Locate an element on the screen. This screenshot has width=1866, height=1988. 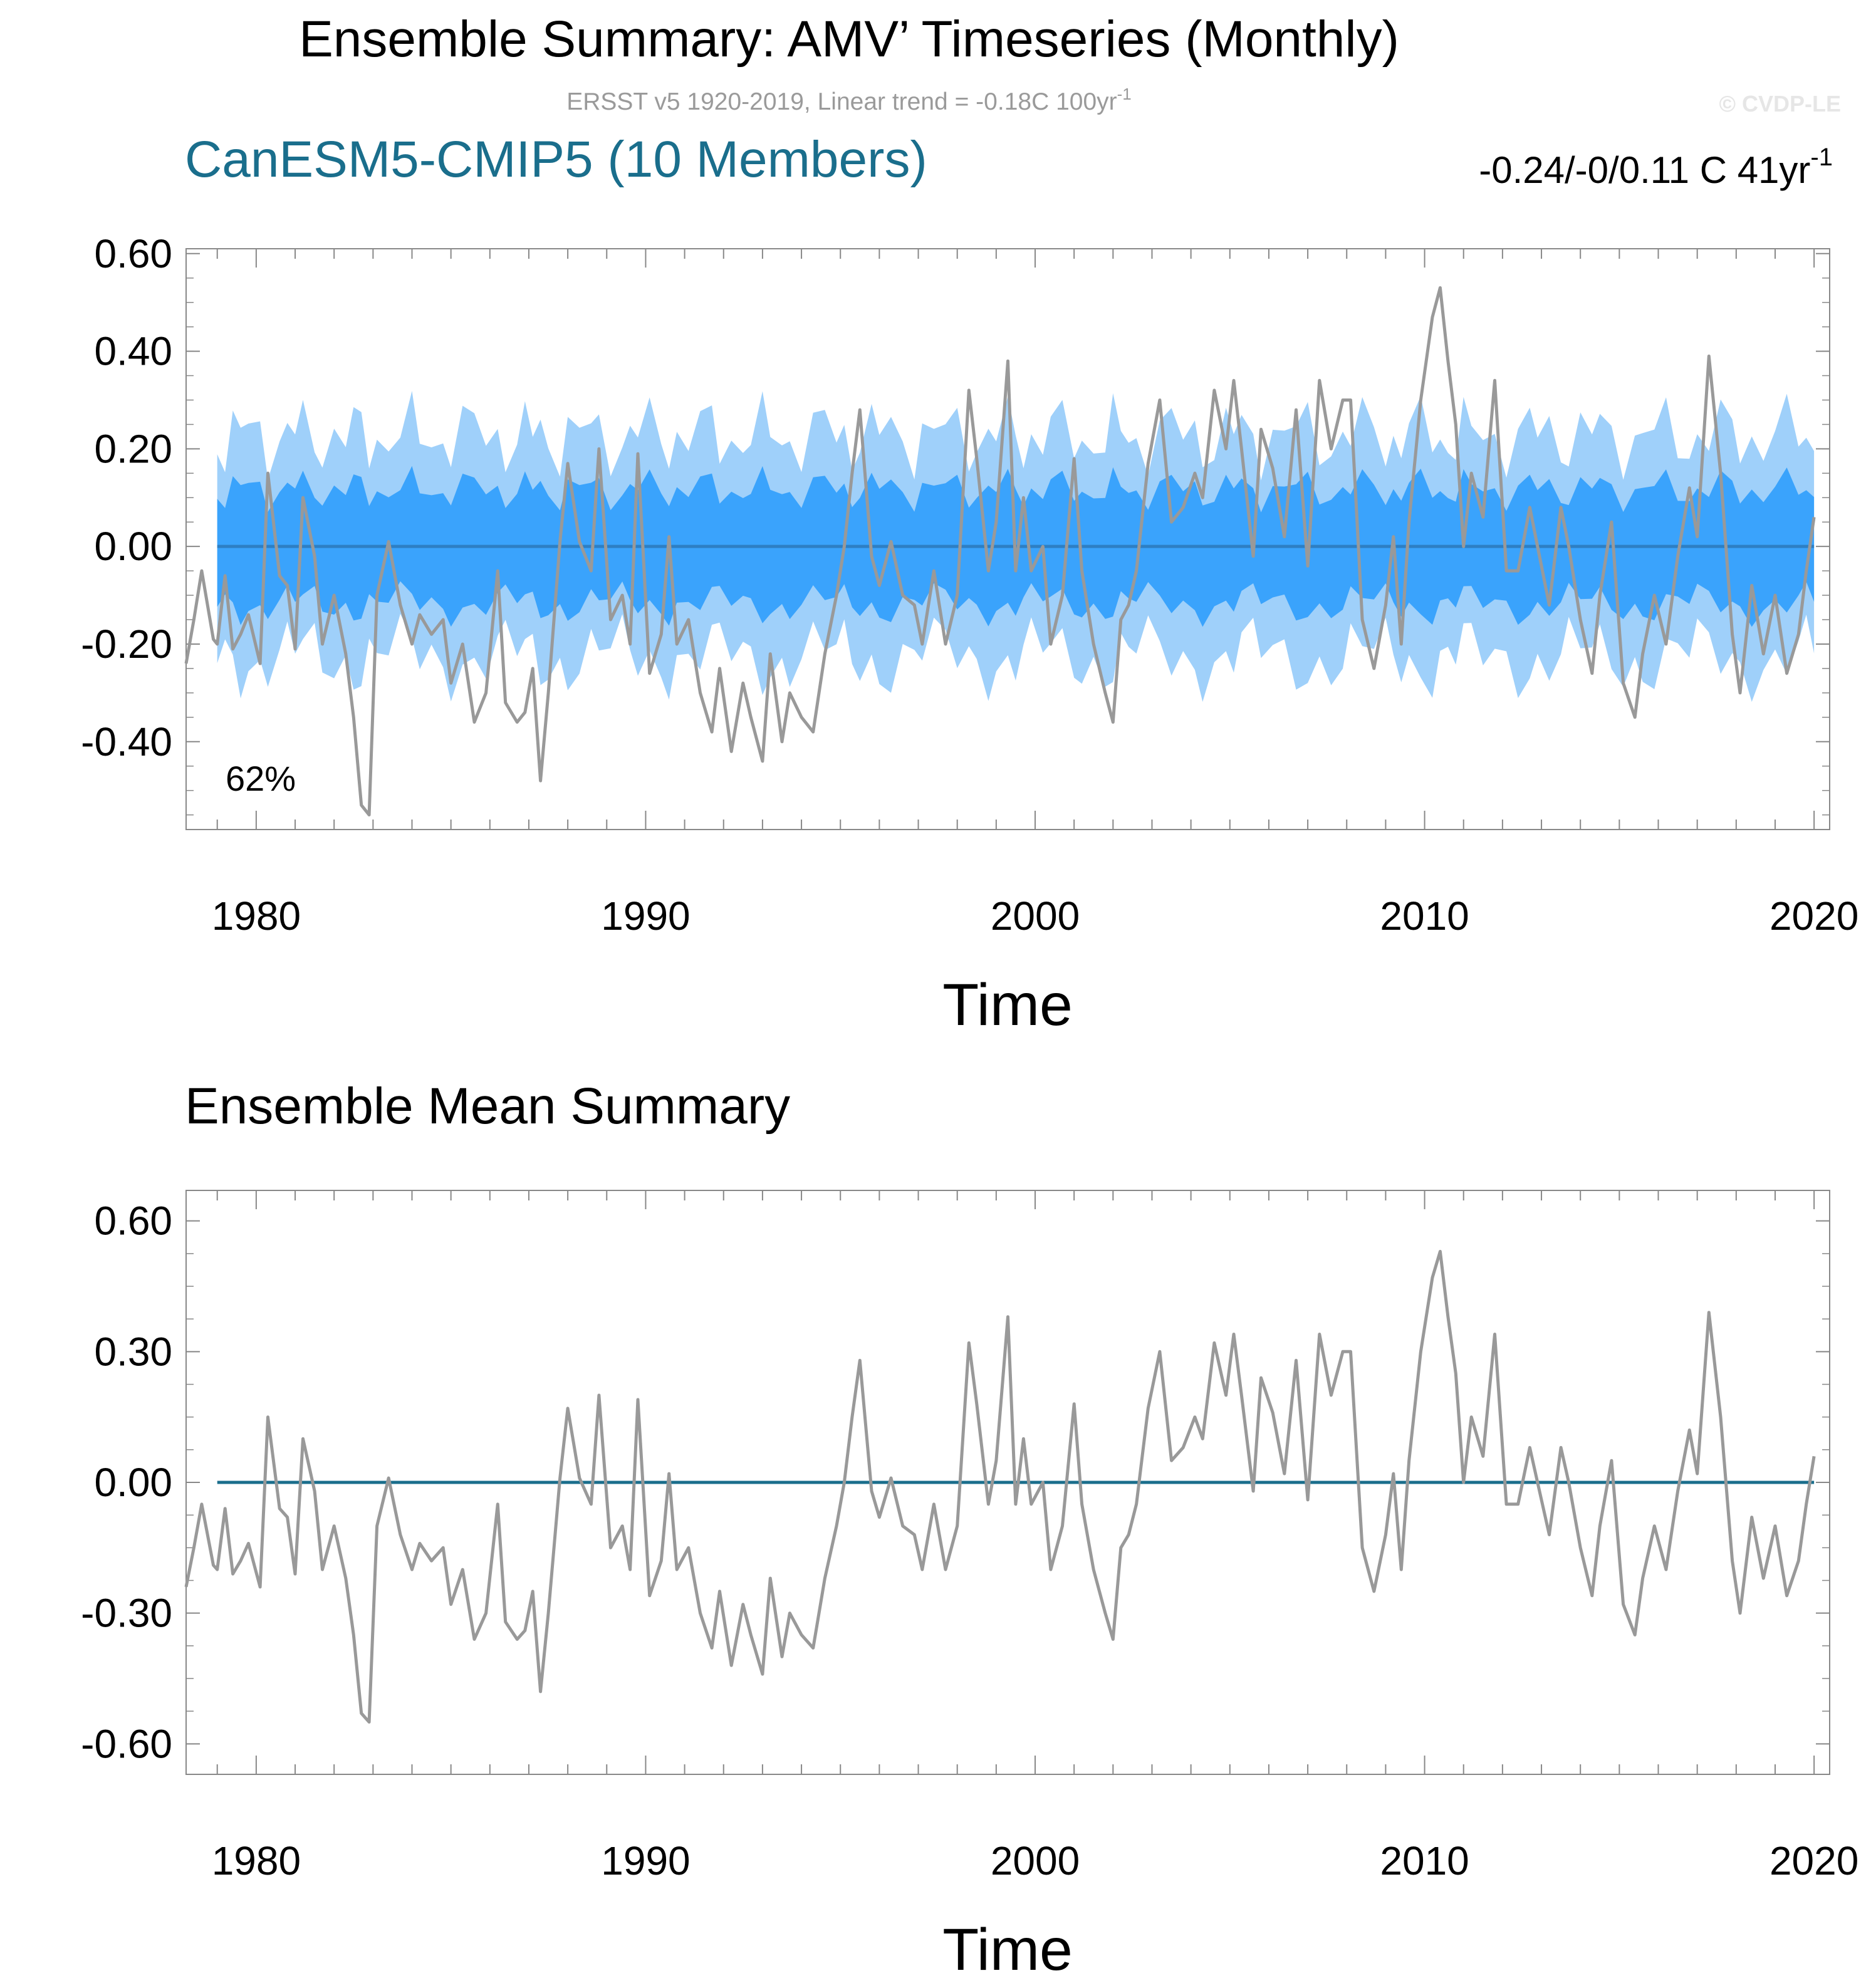
y-tick-label: -0.20 is located at coordinates (126, 645).